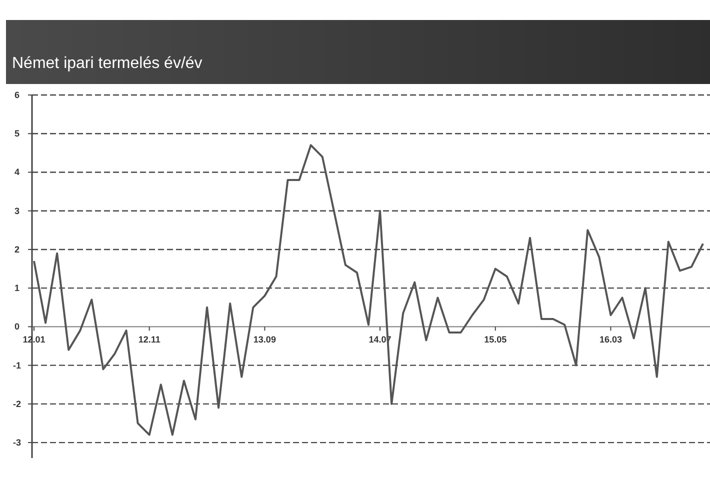 The width and height of the screenshot is (710, 482). I want to click on x-tick-label: 16.03, so click(610, 339).